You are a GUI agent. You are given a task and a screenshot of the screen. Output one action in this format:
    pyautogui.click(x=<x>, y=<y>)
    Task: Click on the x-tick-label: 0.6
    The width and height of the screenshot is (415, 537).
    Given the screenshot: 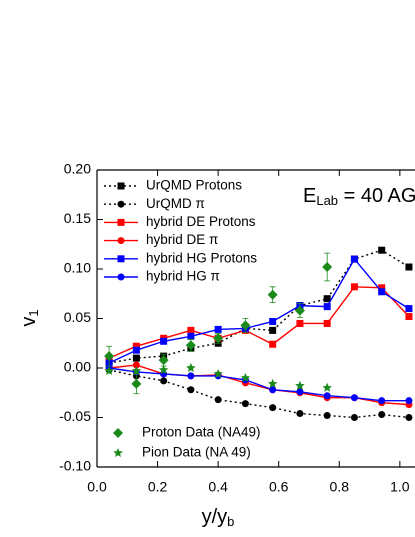 What is the action you would take?
    pyautogui.click(x=279, y=487)
    